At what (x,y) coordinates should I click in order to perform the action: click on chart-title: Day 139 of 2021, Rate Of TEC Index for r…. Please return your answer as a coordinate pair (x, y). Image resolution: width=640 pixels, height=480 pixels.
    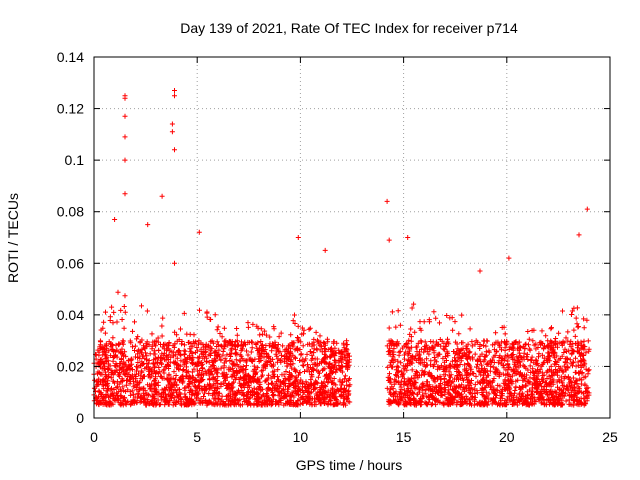
    Looking at the image, I should click on (349, 28).